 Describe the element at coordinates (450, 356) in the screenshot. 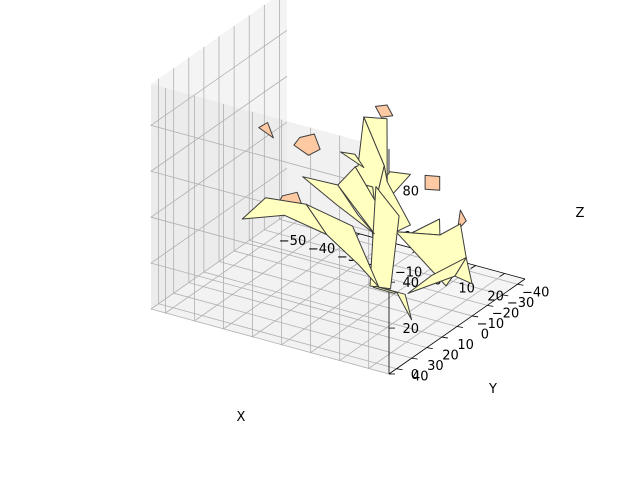

I see `y-tick-label: 20` at that location.